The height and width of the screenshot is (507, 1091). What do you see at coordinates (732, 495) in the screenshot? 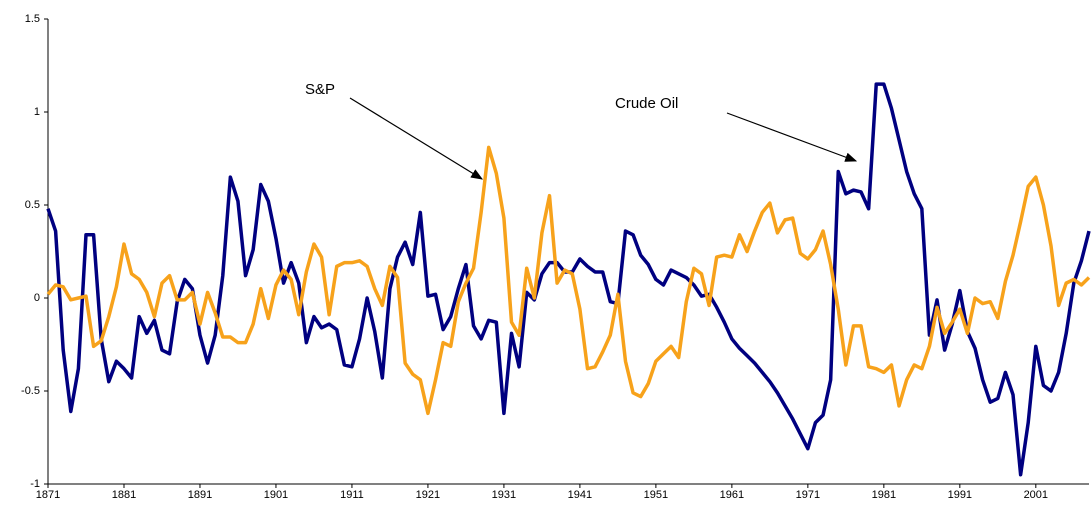
I see `x-tick-label: 1961` at bounding box center [732, 495].